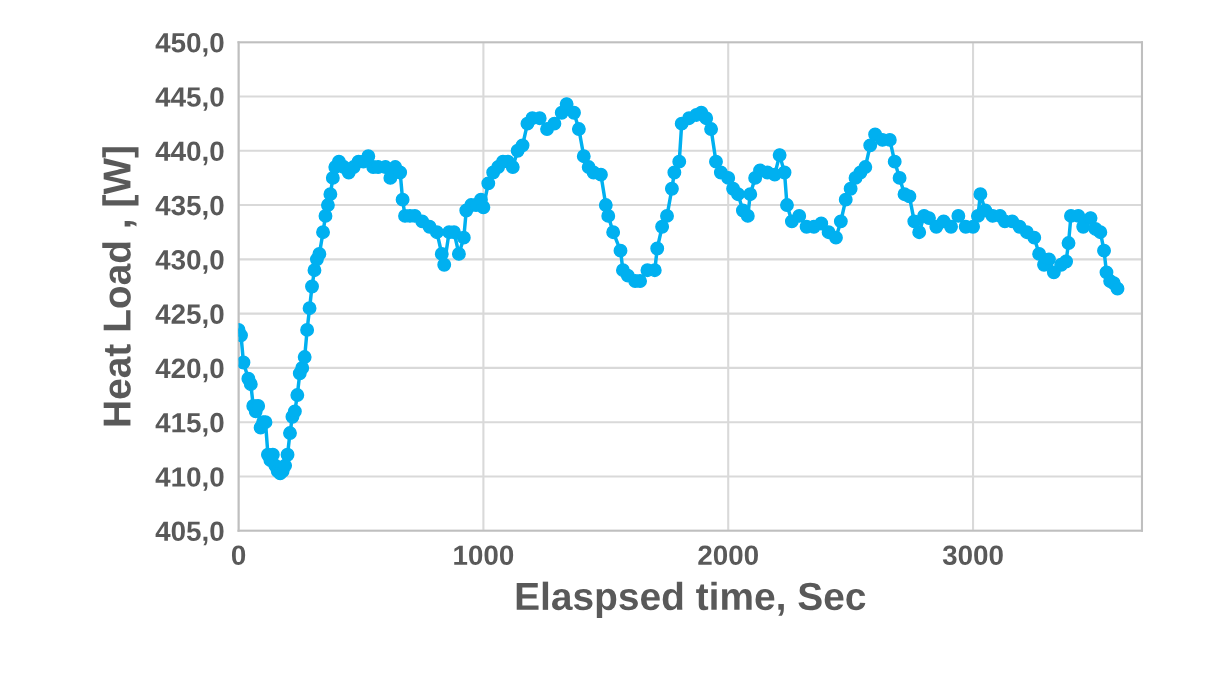 The image size is (1211, 692). I want to click on y-tick-label: 450,0, so click(189, 44).